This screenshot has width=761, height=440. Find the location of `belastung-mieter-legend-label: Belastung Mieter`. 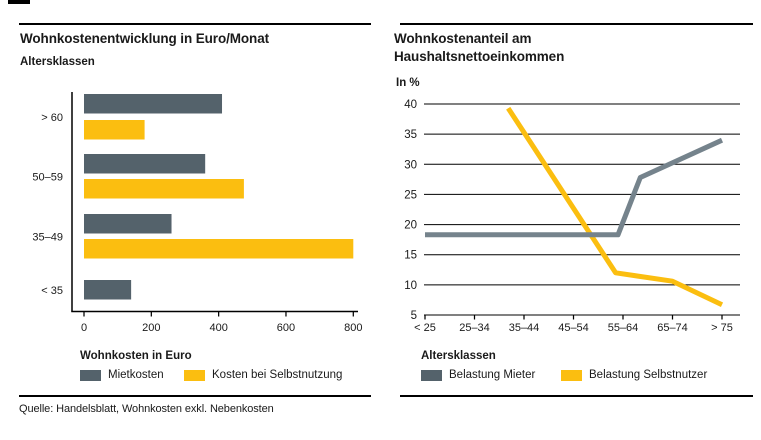

belastung-mieter-legend-label: Belastung Mieter is located at coordinates (492, 375).